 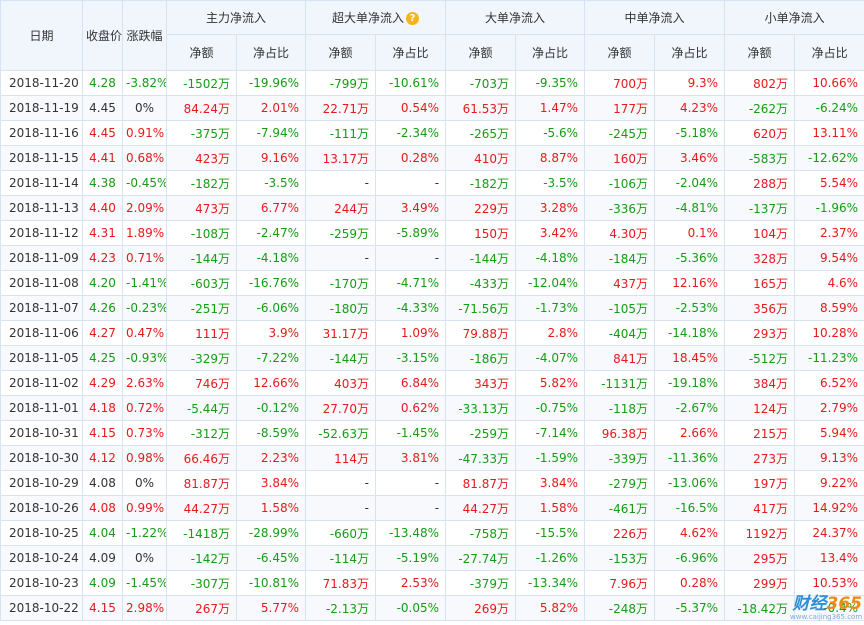 What do you see at coordinates (411, 308) in the screenshot?
I see `super-ratio-cell: -4.33%` at bounding box center [411, 308].